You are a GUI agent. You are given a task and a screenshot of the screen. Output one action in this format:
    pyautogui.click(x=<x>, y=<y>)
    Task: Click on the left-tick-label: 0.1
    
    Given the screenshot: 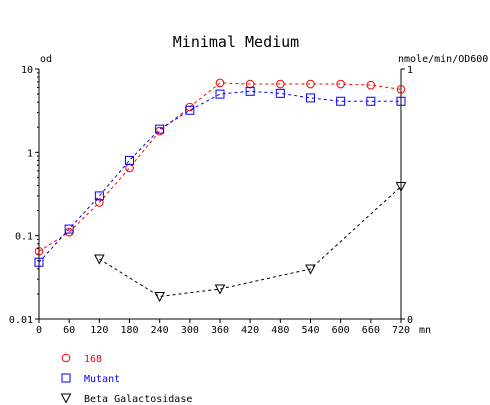 What is the action you would take?
    pyautogui.click(x=24, y=237)
    